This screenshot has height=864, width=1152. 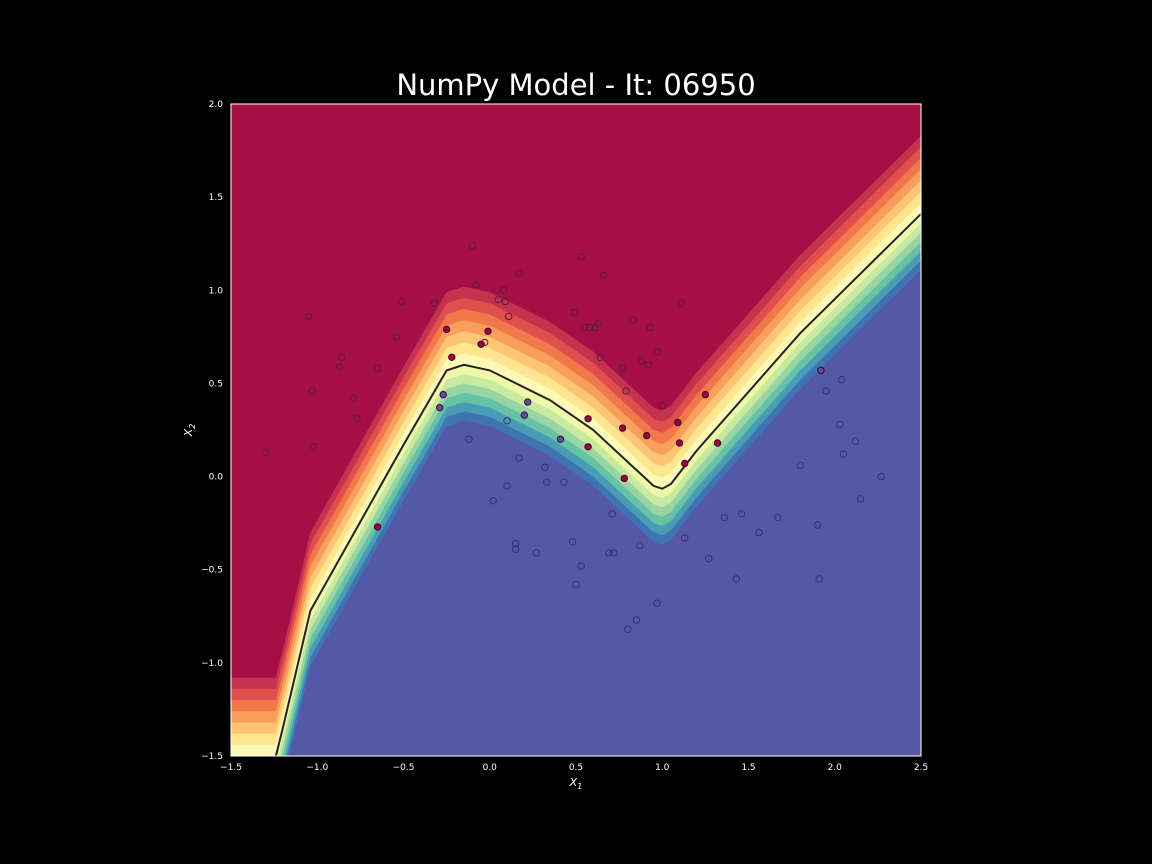 What do you see at coordinates (231, 768) in the screenshot?
I see `x-tick-label: −1.5` at bounding box center [231, 768].